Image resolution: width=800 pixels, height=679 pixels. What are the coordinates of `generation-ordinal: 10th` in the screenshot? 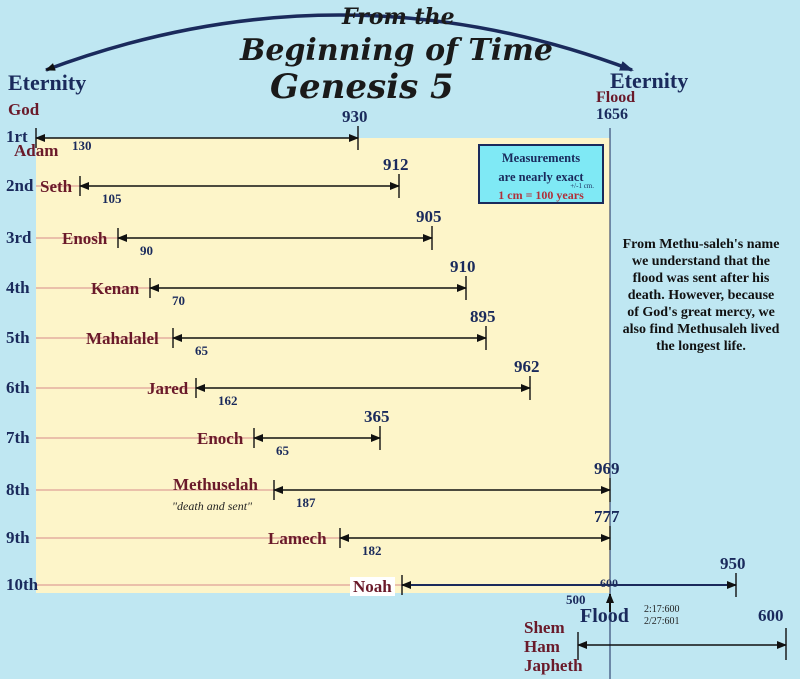 It's located at (22, 584).